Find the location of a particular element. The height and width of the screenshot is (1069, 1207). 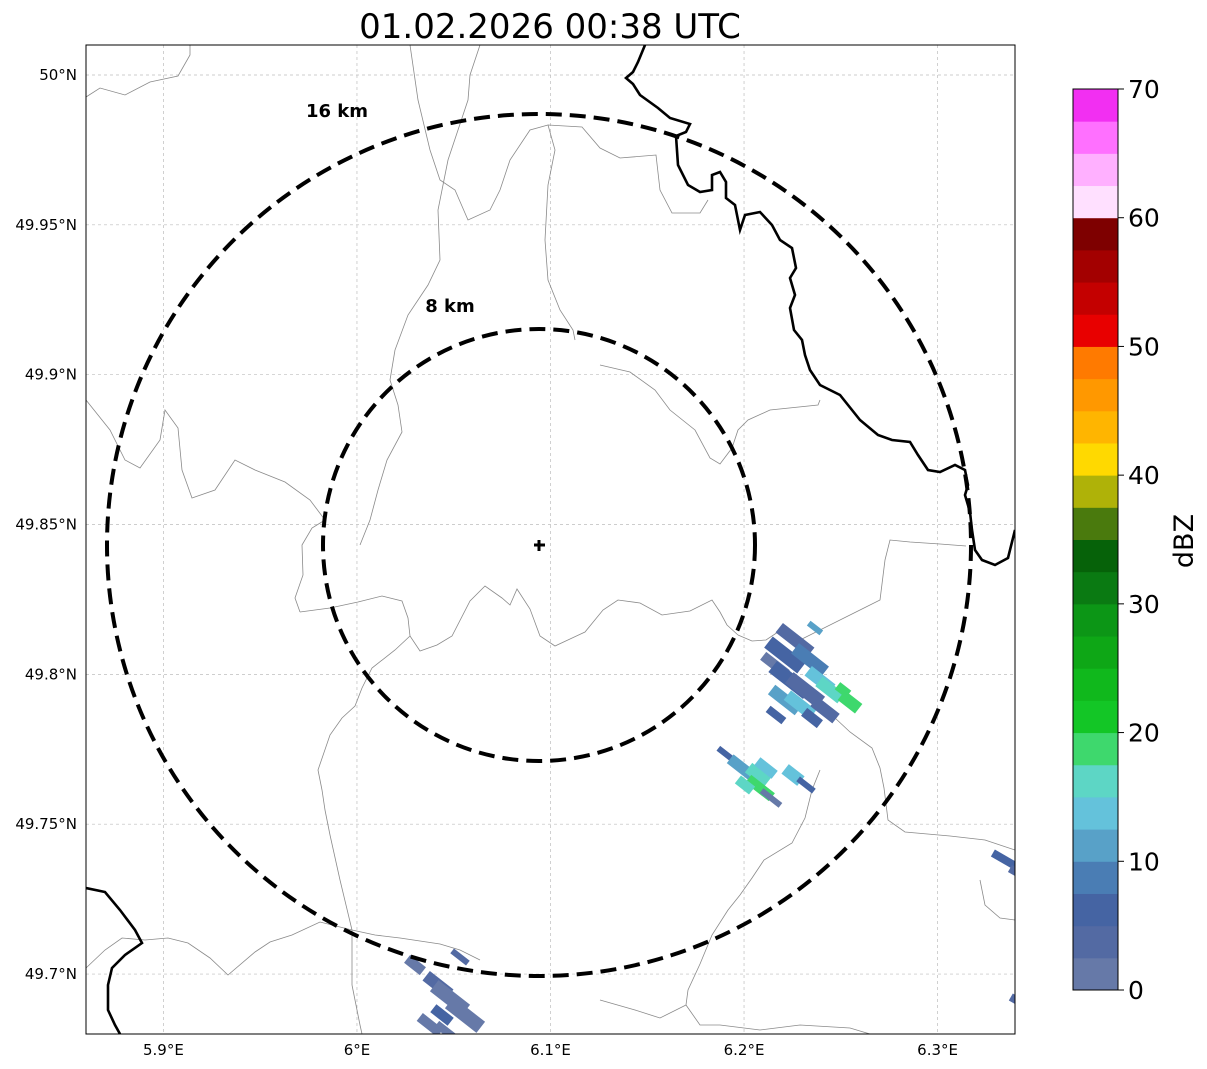

colorbar-ticks: 0 10 20 30 40 50 60 70 is located at coordinates (1139, 540).